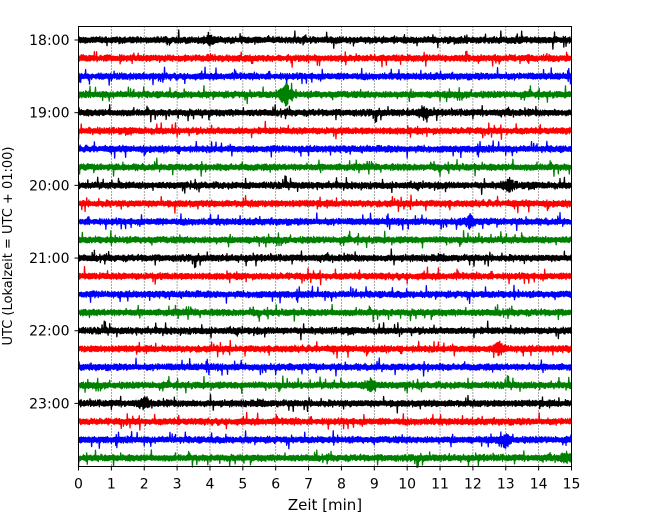 The height and width of the screenshot is (520, 650). What do you see at coordinates (49, 41) in the screenshot?
I see `y-tick-label: 18:00` at bounding box center [49, 41].